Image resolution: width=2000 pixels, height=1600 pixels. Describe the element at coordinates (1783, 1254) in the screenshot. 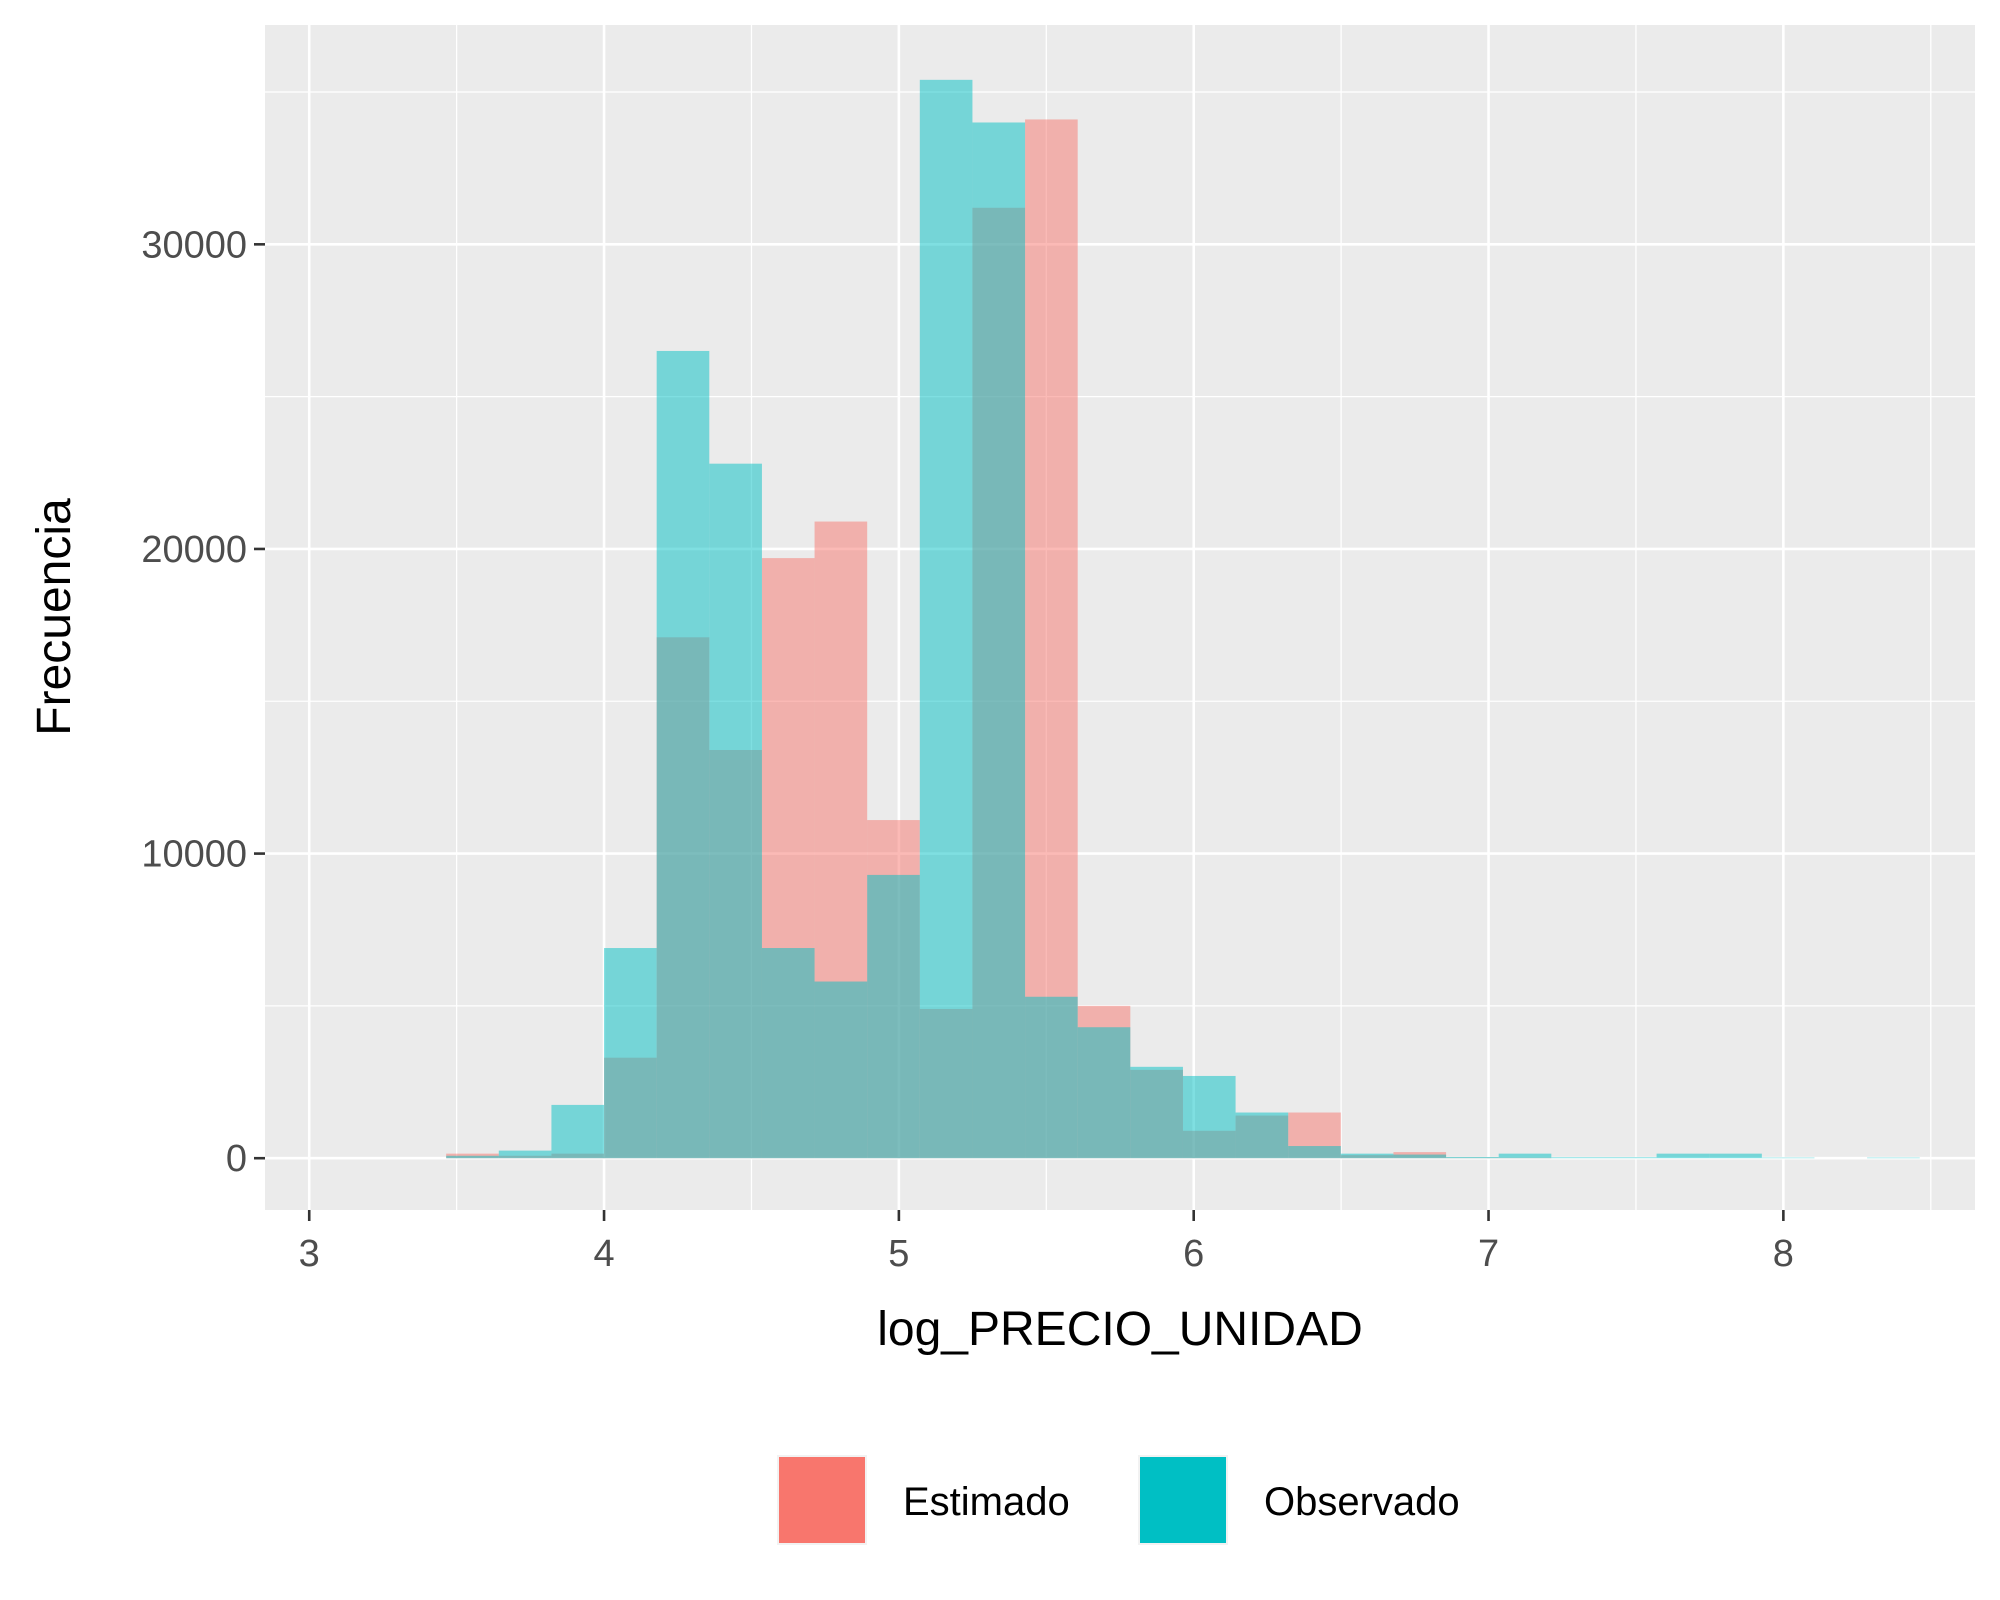

I see `x-tick-label: 8` at that location.